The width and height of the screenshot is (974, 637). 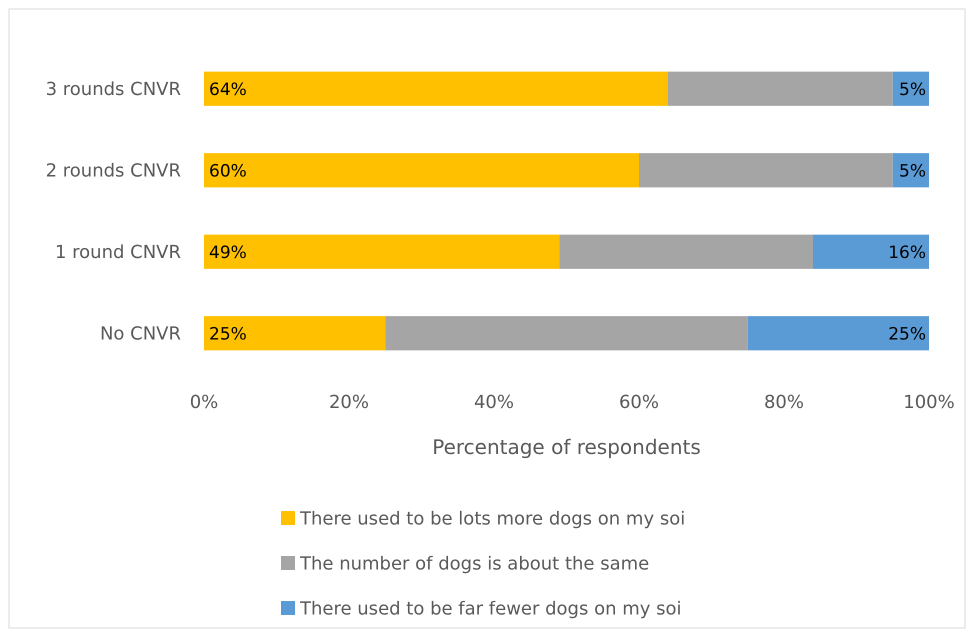 What do you see at coordinates (228, 252) in the screenshot?
I see `data-label: 49%` at bounding box center [228, 252].